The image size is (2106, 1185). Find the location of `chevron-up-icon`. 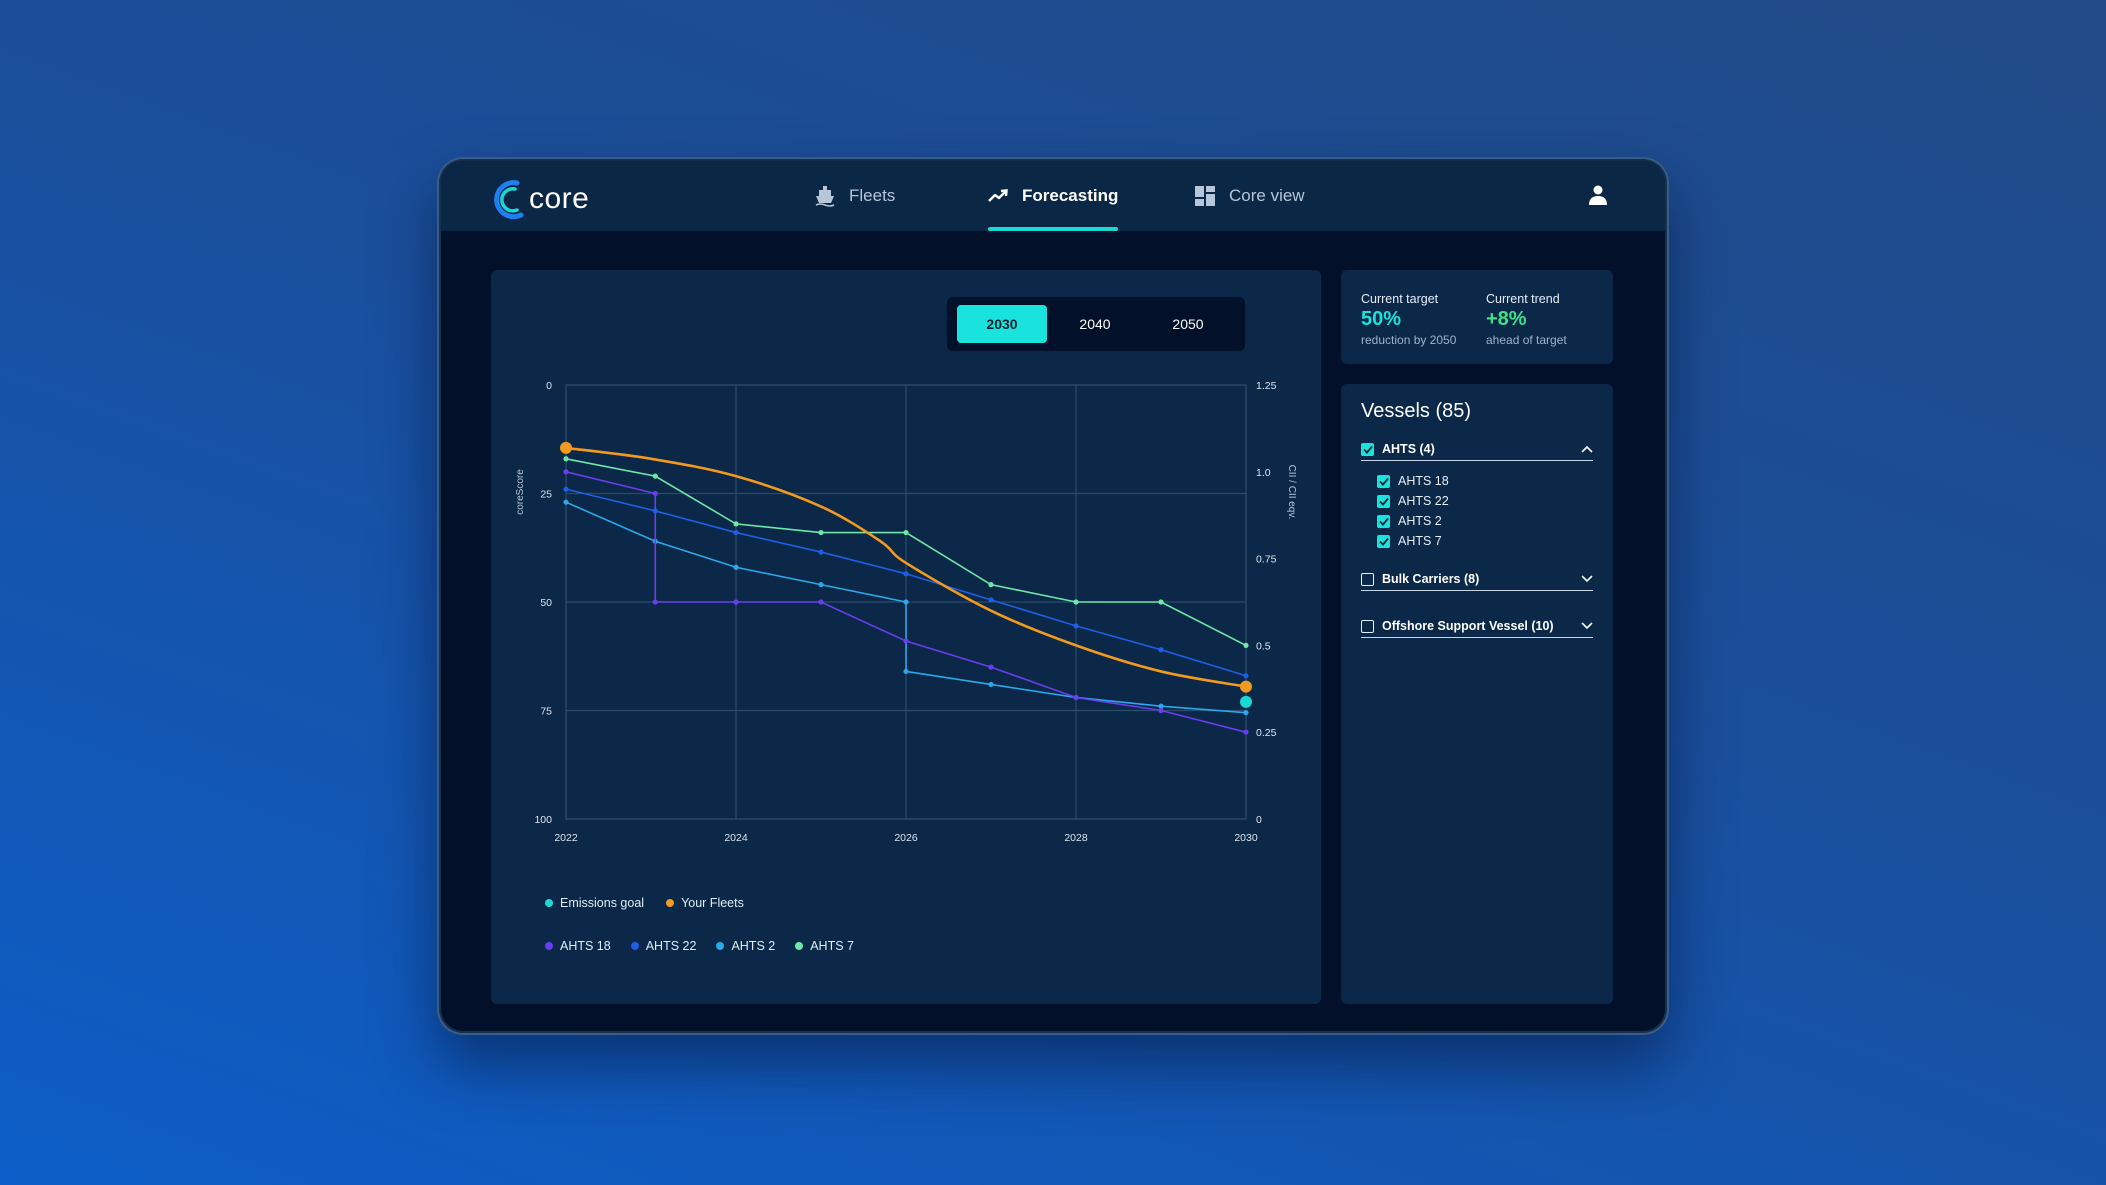

chevron-up-icon is located at coordinates (1587, 449).